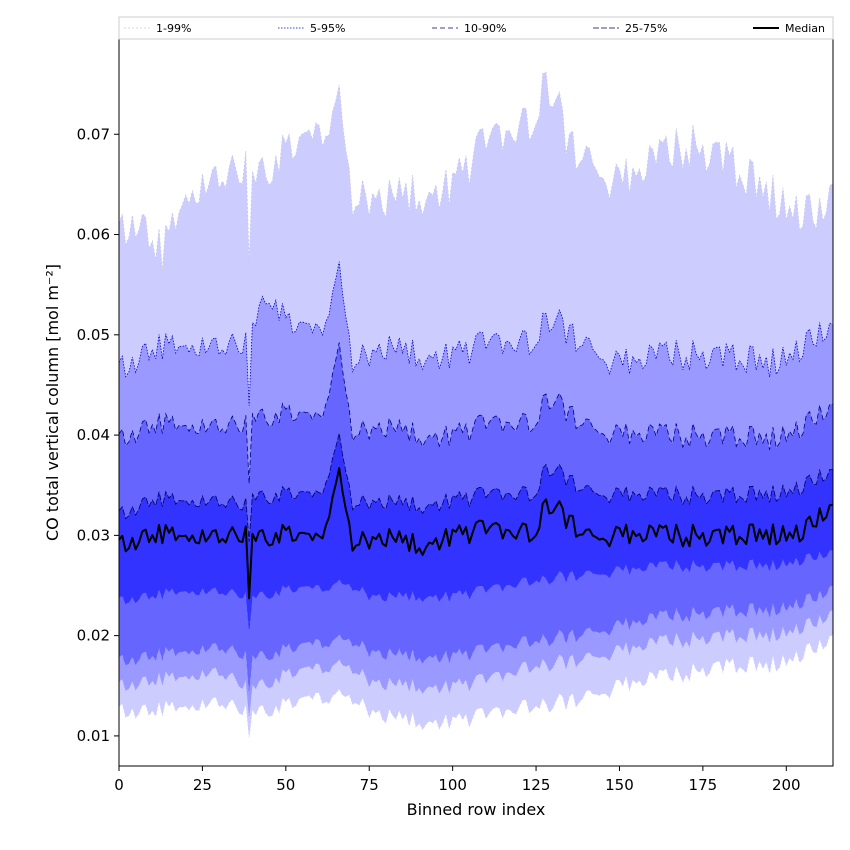 The height and width of the screenshot is (850, 850). I want to click on legend-item-10-90%: 10-90%, so click(469, 28).